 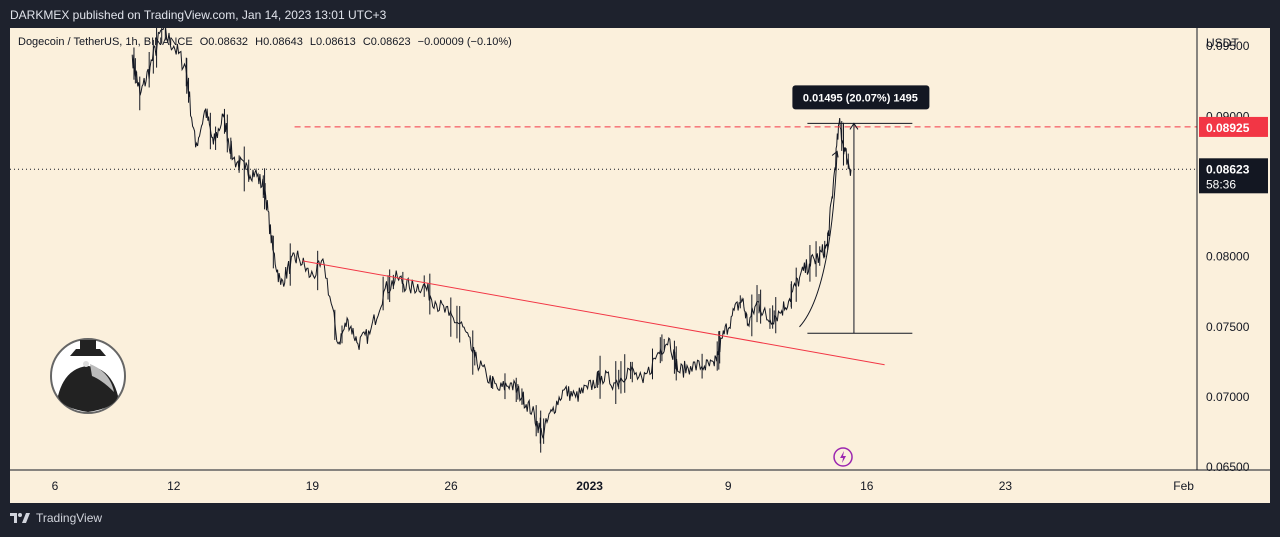 What do you see at coordinates (386, 42) in the screenshot?
I see `ohlc-close: C0.08623` at bounding box center [386, 42].